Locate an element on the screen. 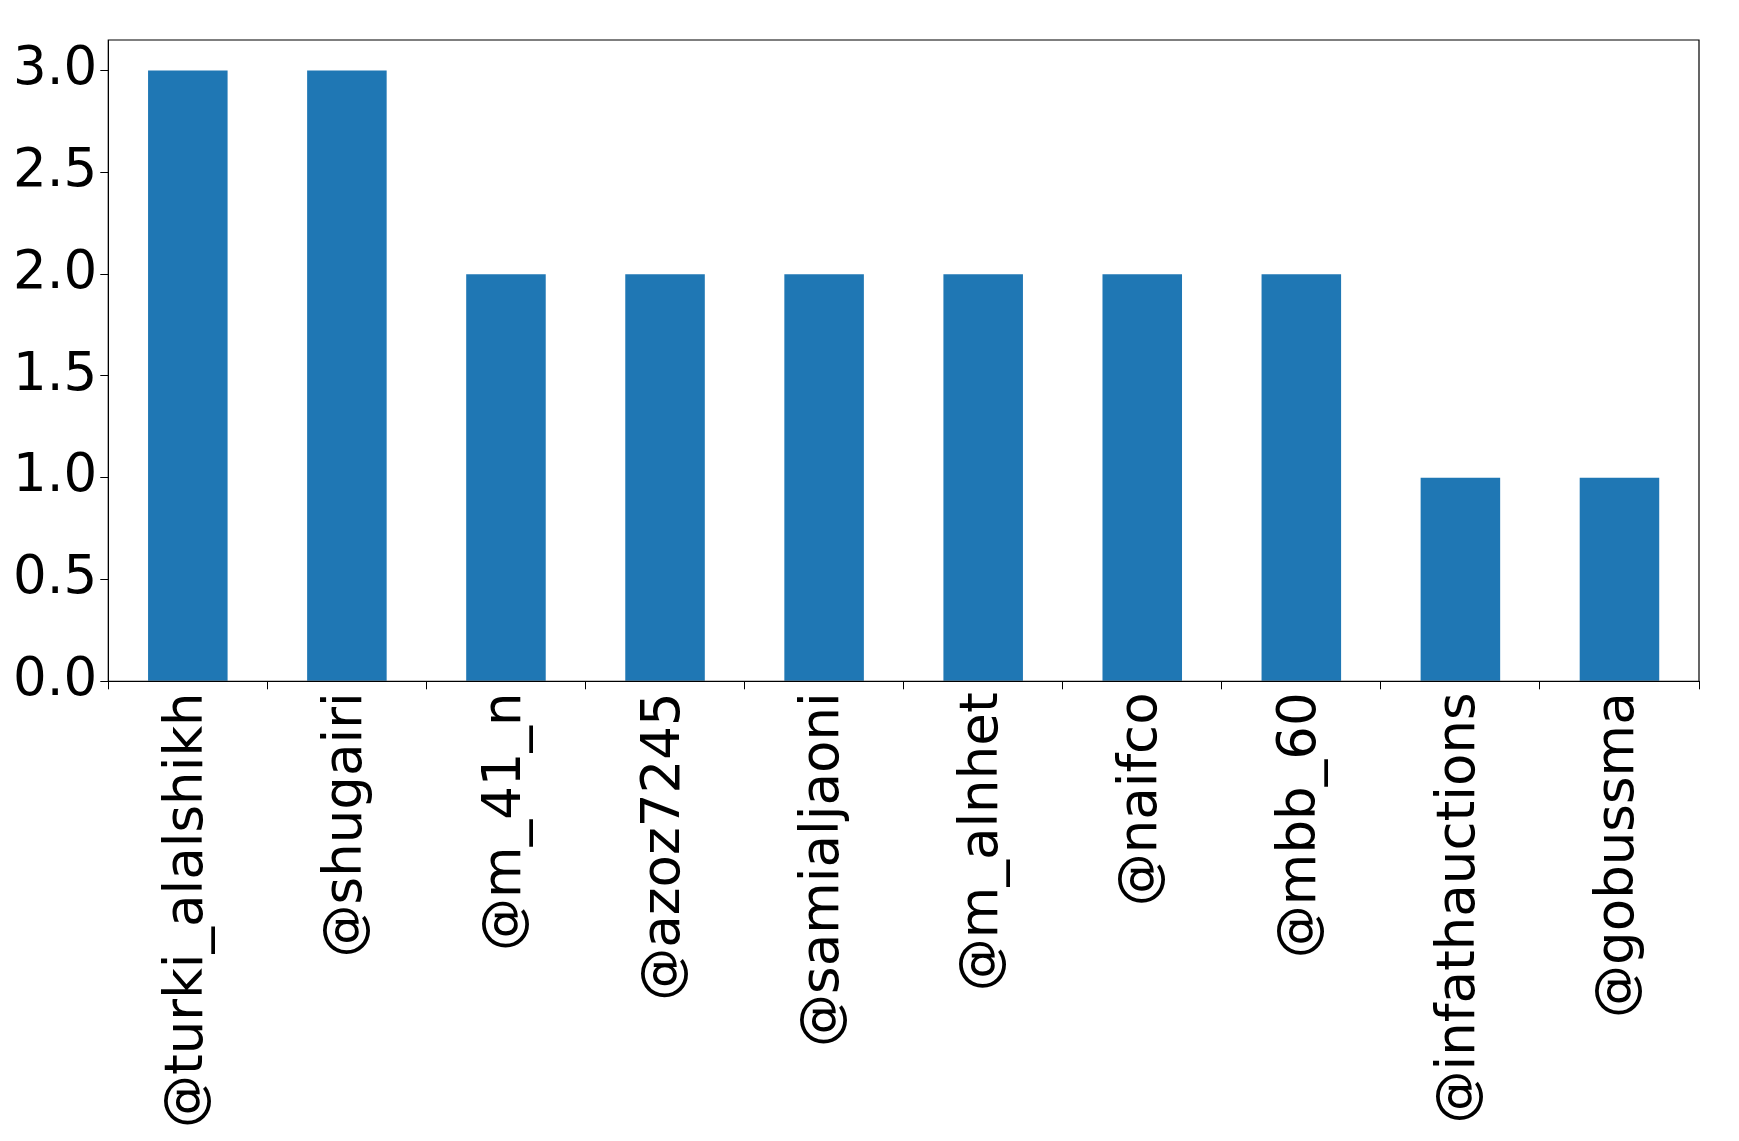 The height and width of the screenshot is (1141, 1739). y-tick-label: 0.0 is located at coordinates (55, 677).